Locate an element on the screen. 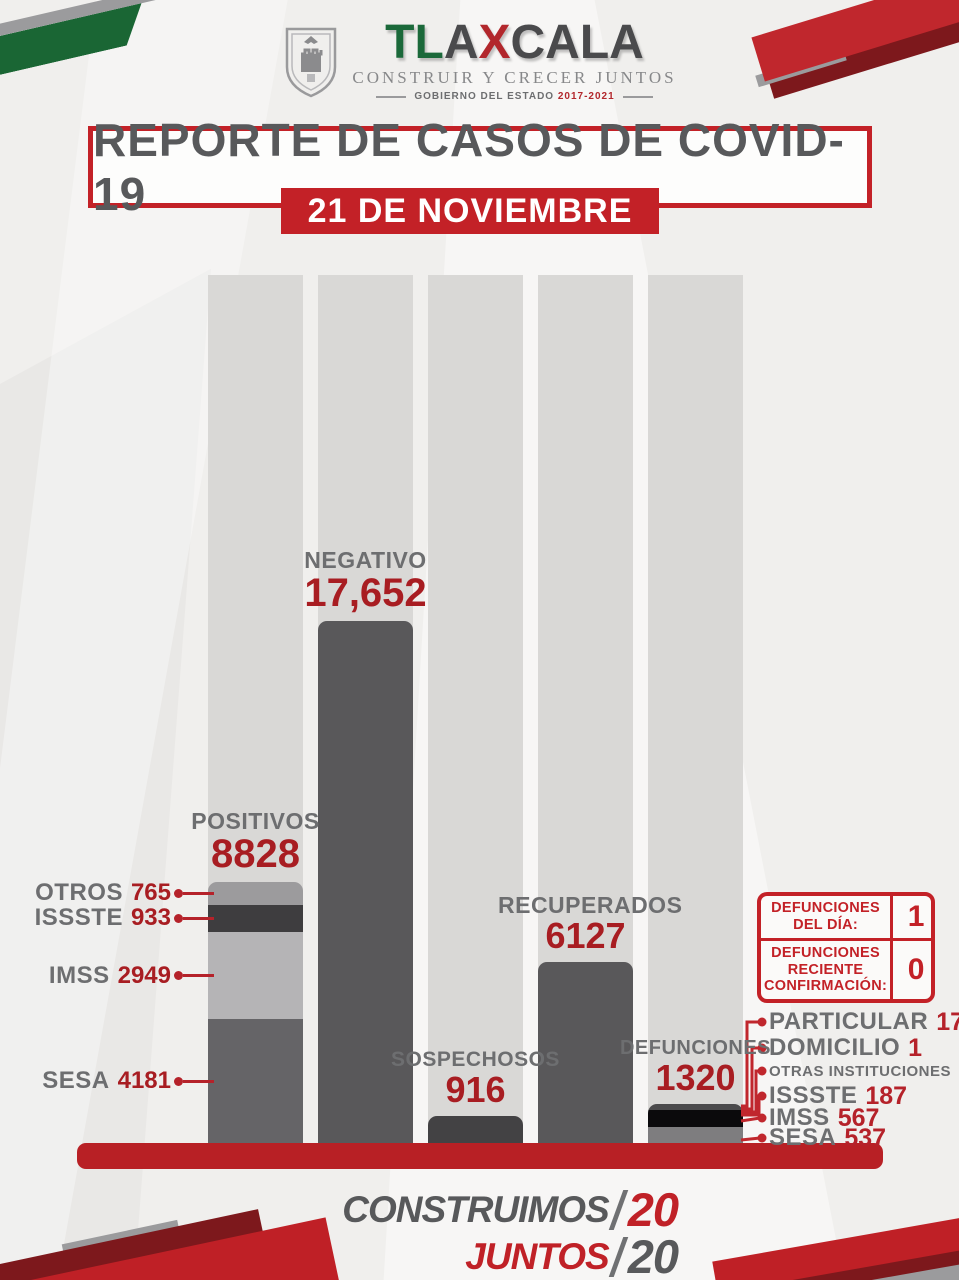  slogan-construimos: CONSTRUIMOS is located at coordinates (475, 1209).